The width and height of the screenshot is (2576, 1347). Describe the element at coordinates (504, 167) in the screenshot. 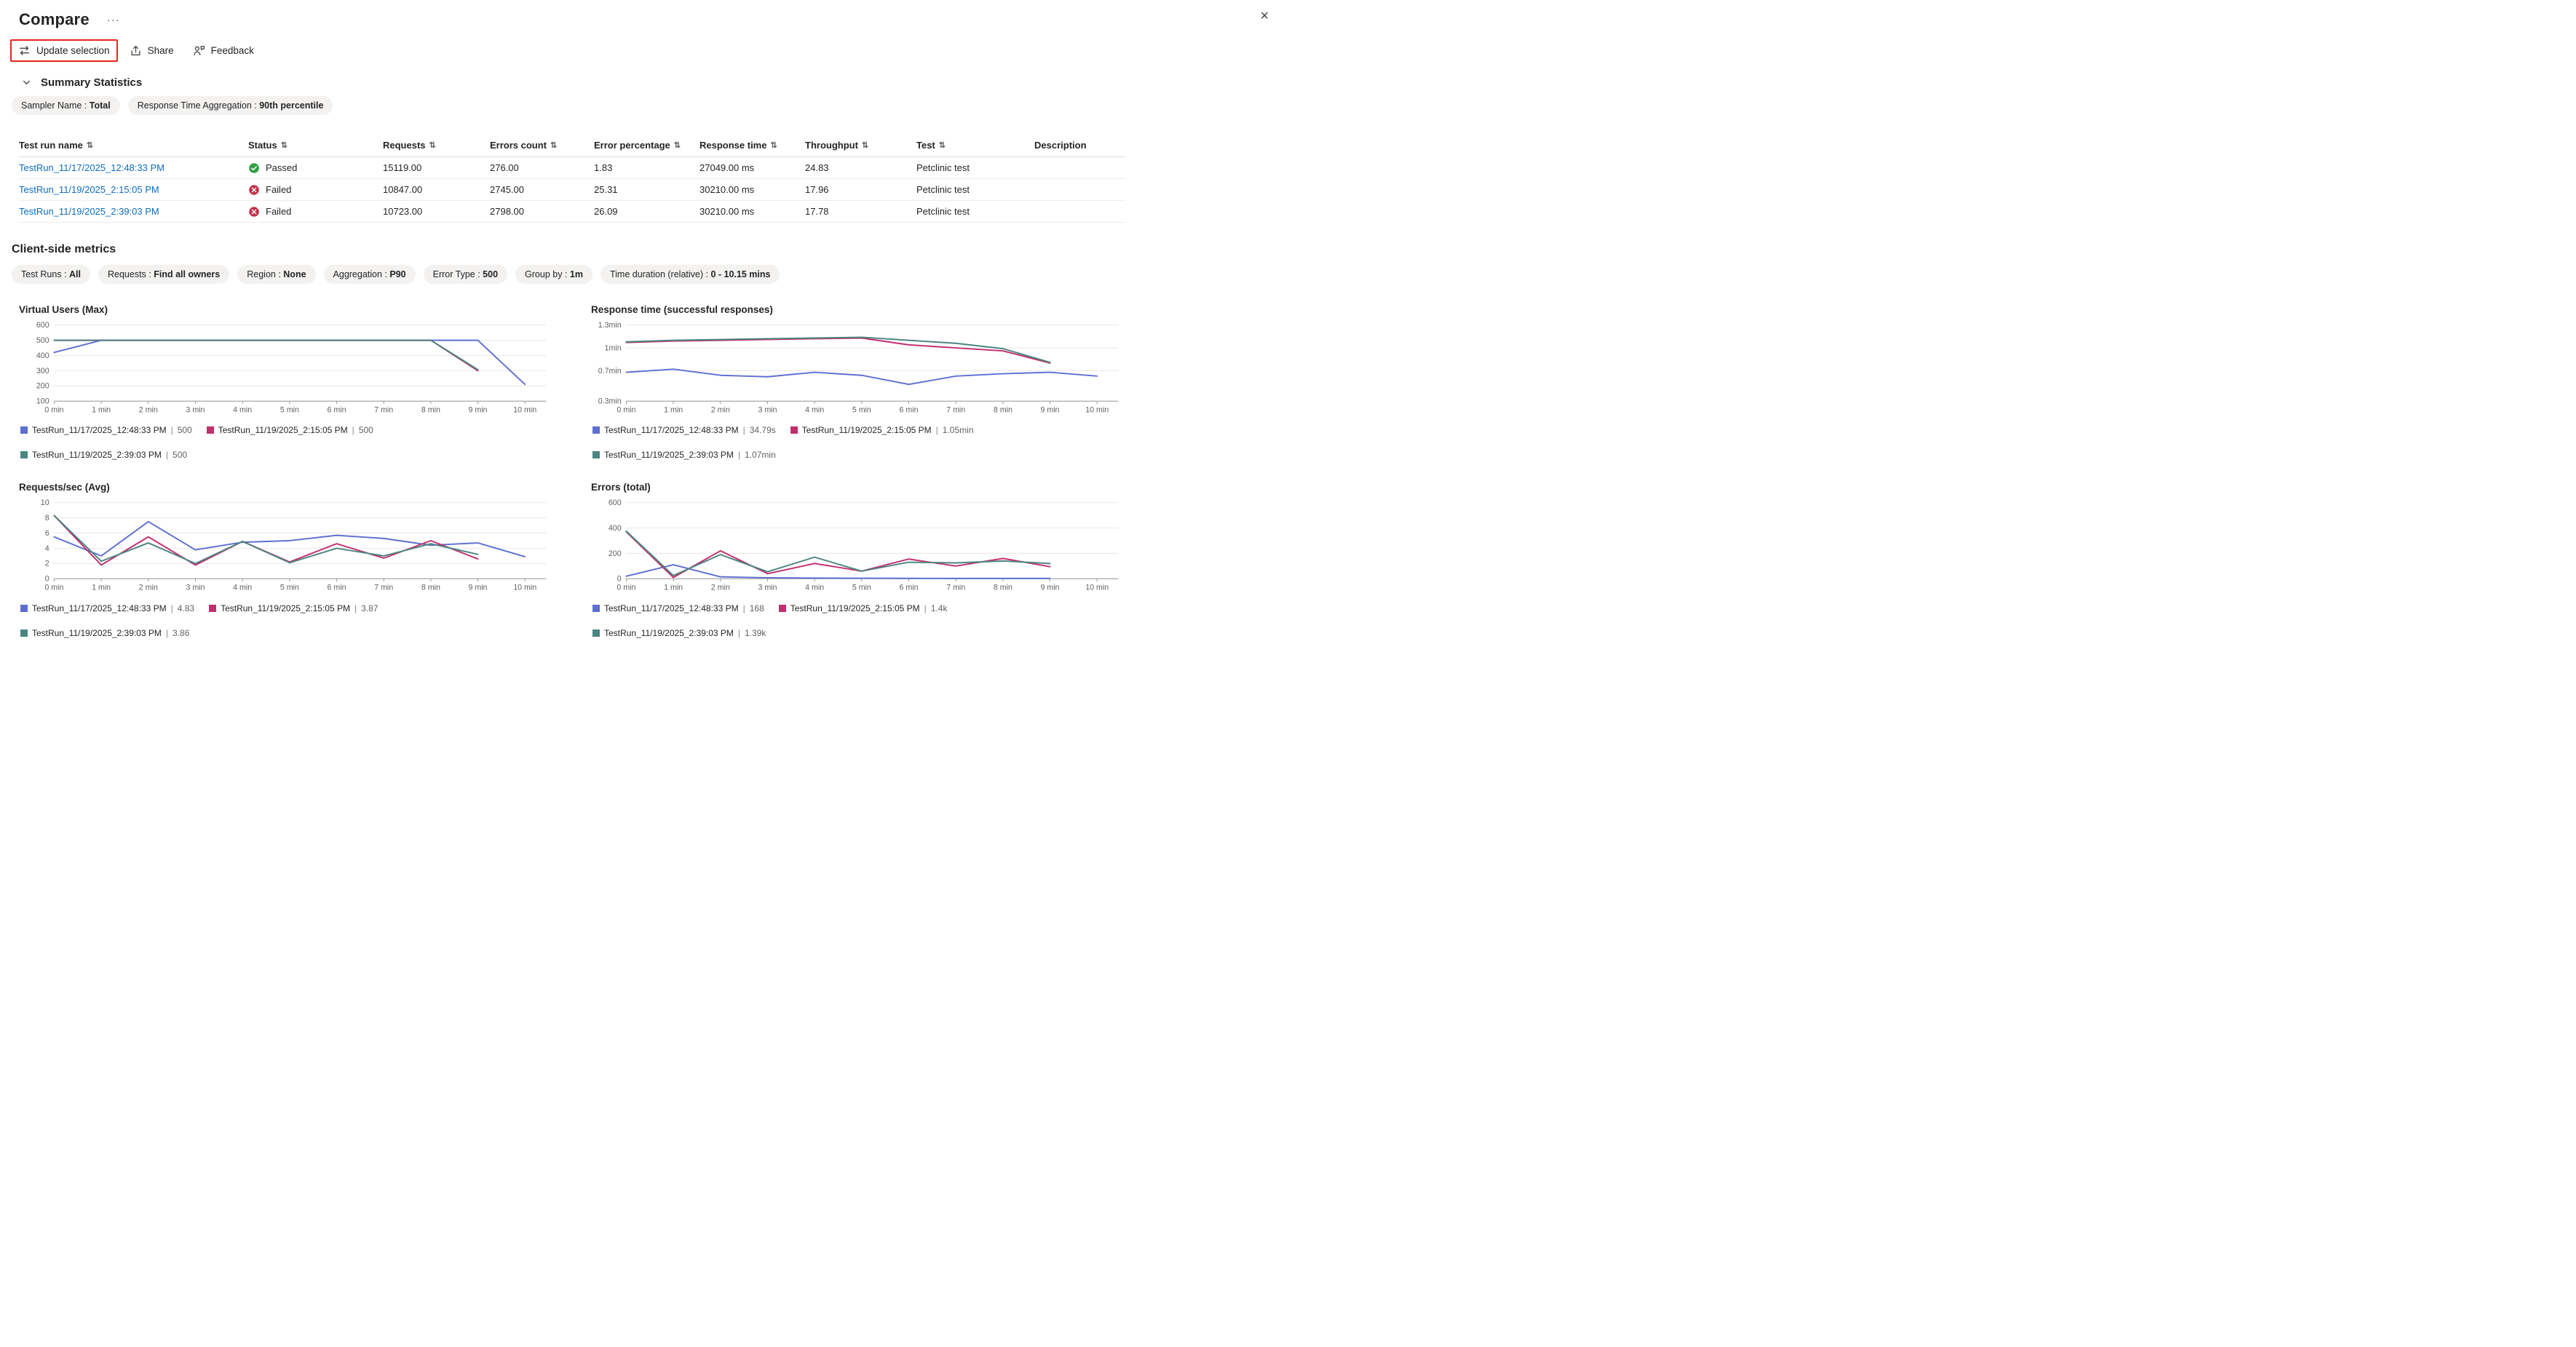

I see `errors-count-cell: 276.00` at that location.